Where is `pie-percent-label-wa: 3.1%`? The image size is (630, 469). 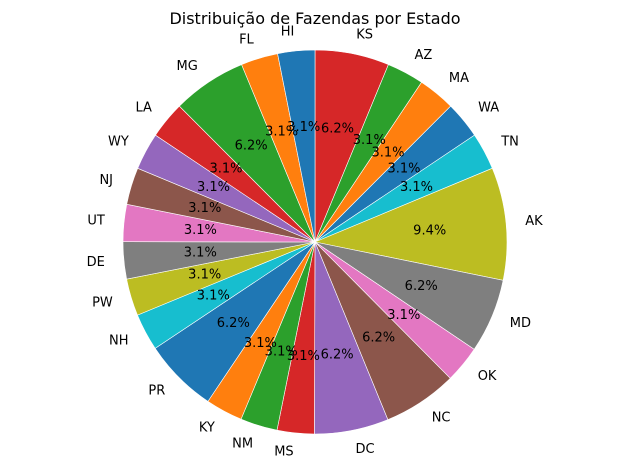
pie-percent-label-wa: 3.1% is located at coordinates (403, 168).